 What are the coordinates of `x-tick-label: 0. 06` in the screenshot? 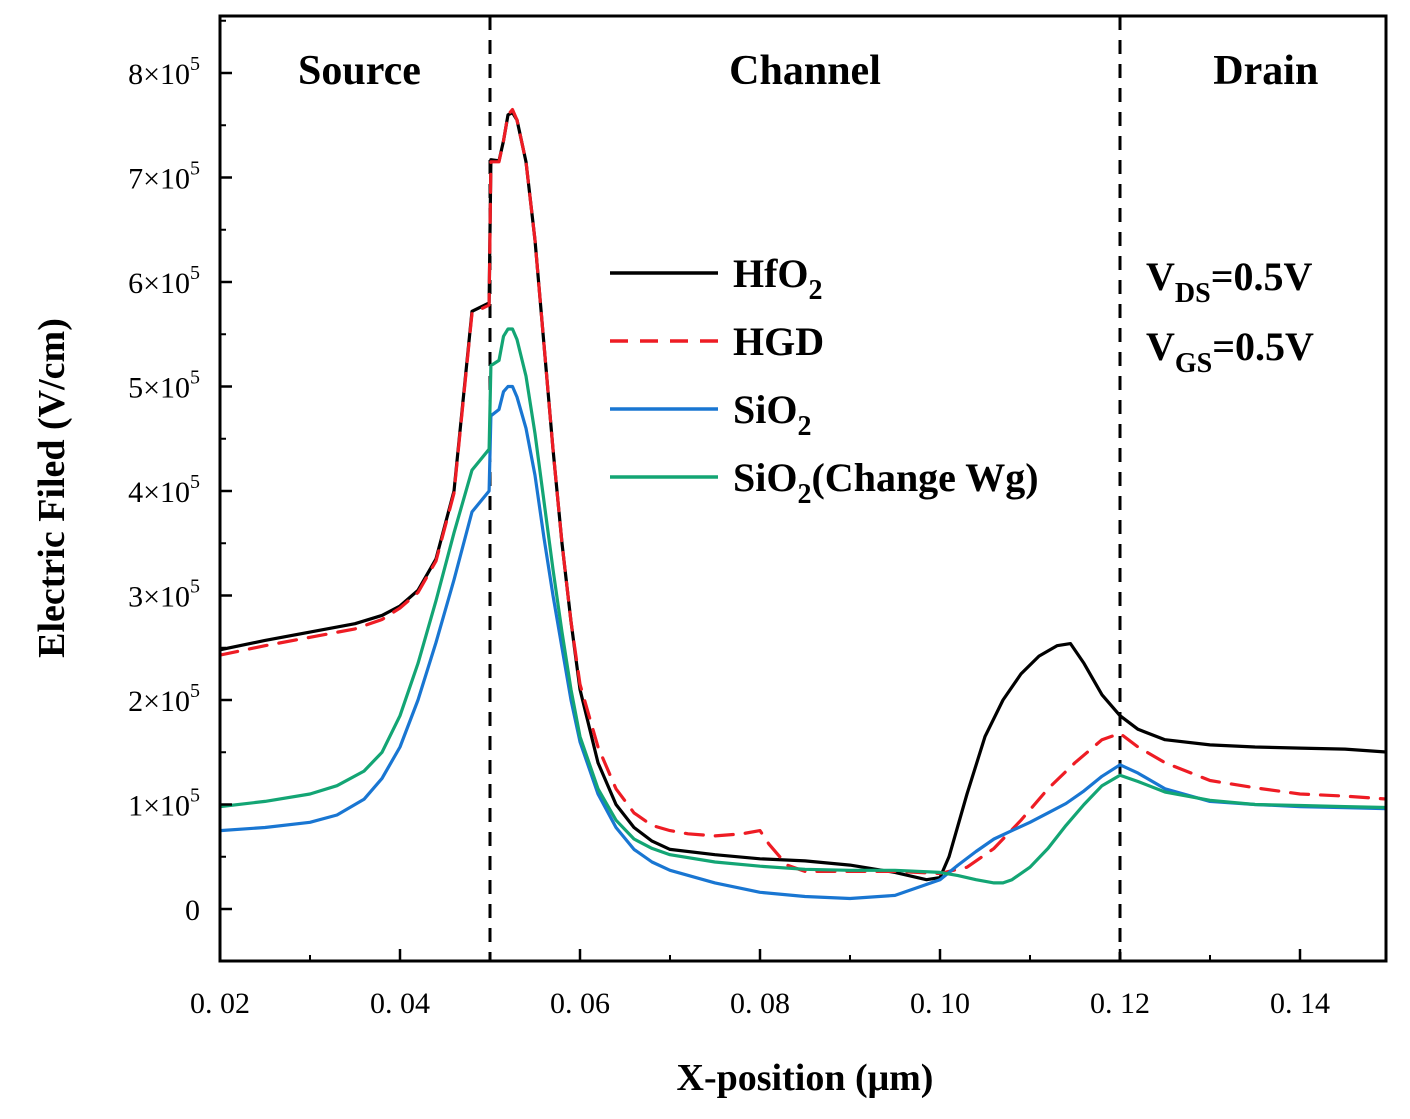 It's located at (580, 1003).